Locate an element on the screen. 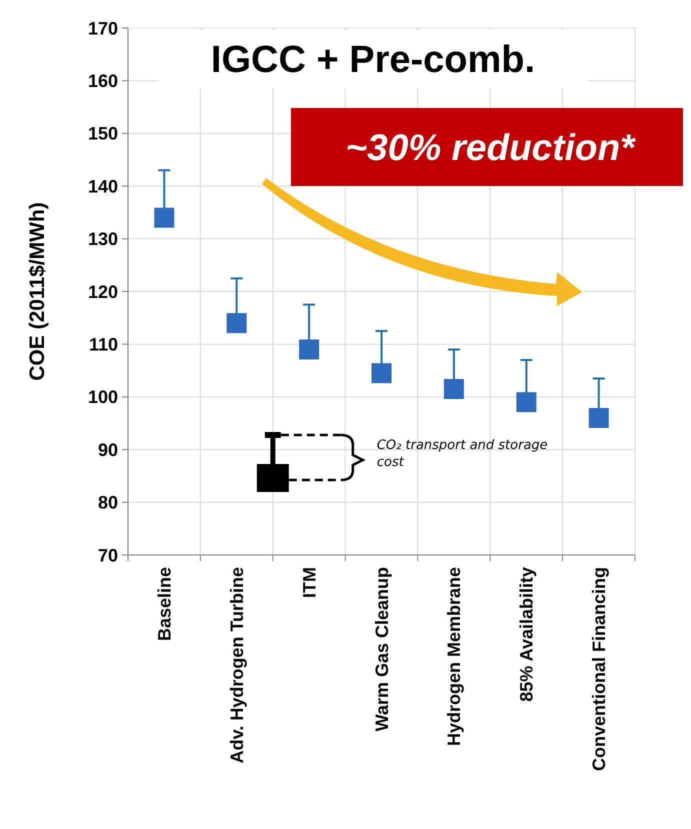 The height and width of the screenshot is (829, 691). x-tick-label: Baseline is located at coordinates (164, 604).